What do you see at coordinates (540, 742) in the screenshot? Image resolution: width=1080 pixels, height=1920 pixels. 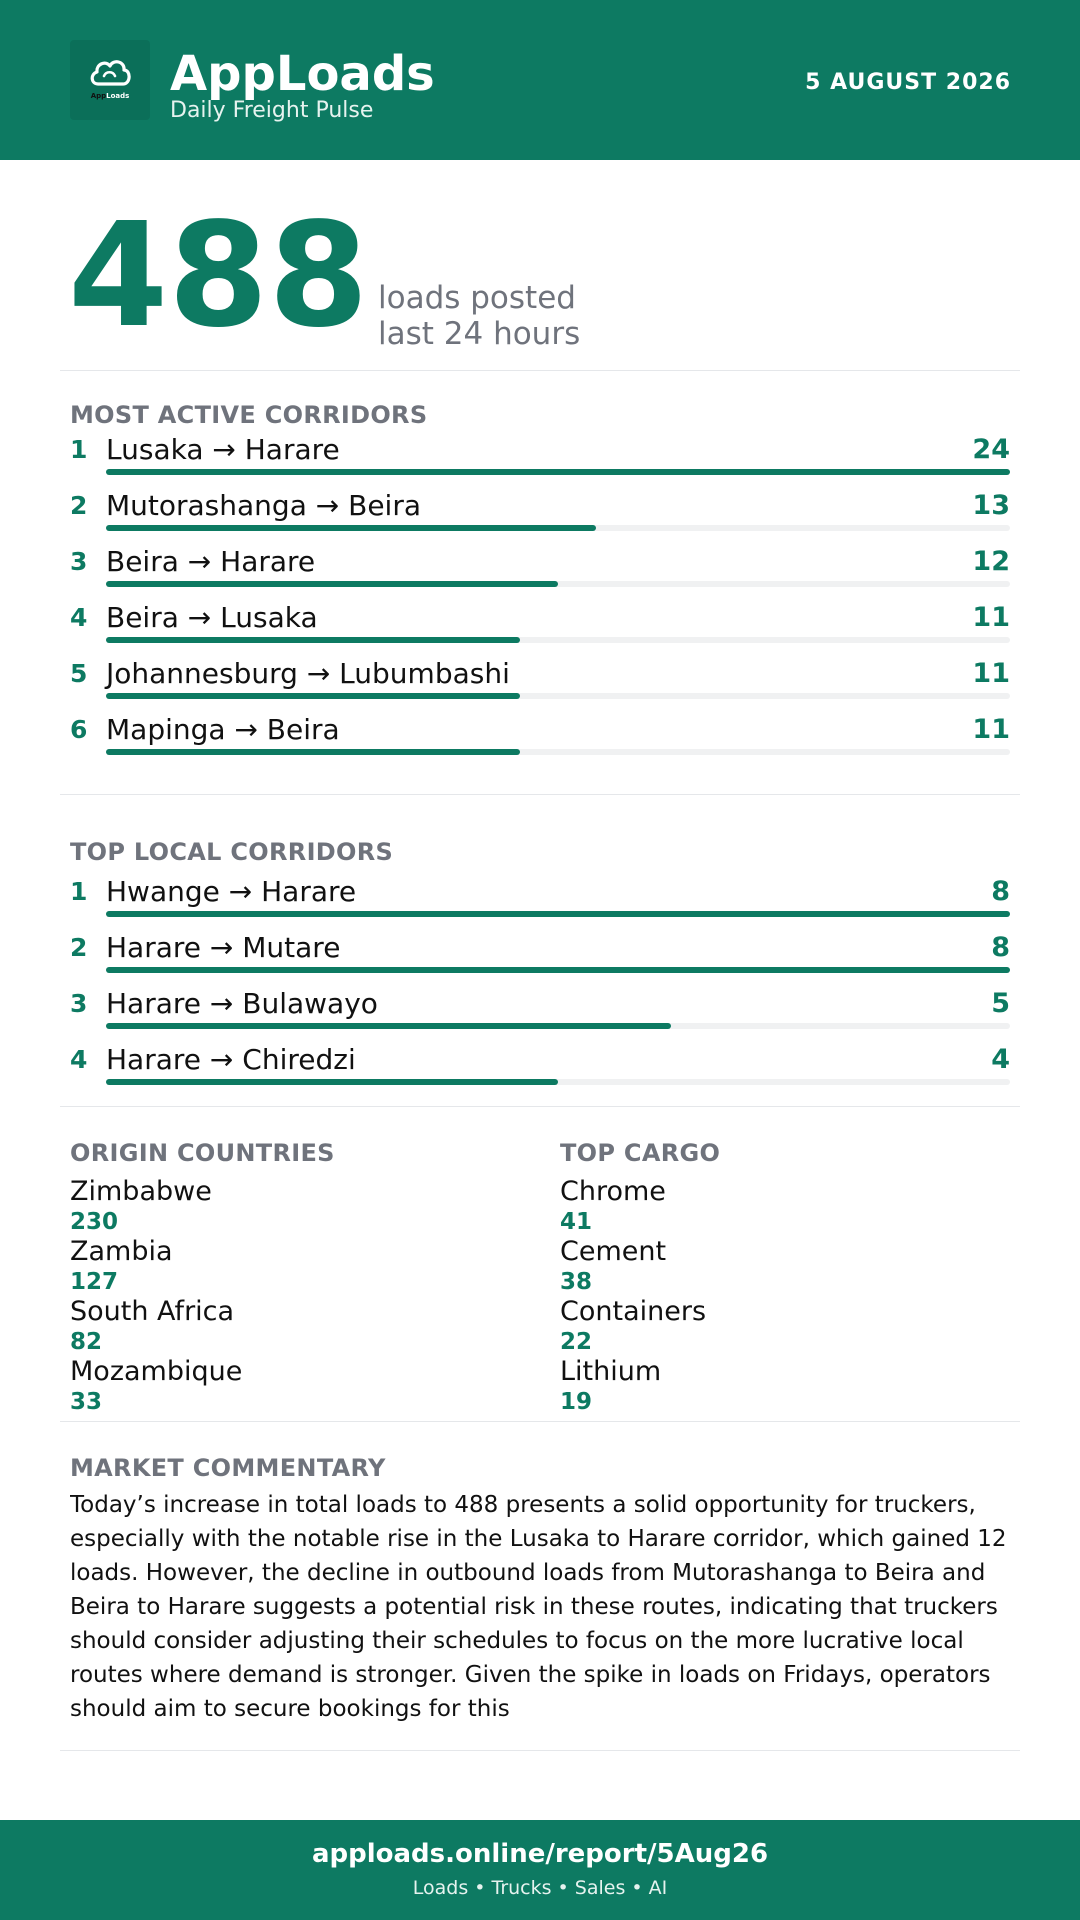 I see `corridor-row: 6 Mapinga → Beira 11` at bounding box center [540, 742].